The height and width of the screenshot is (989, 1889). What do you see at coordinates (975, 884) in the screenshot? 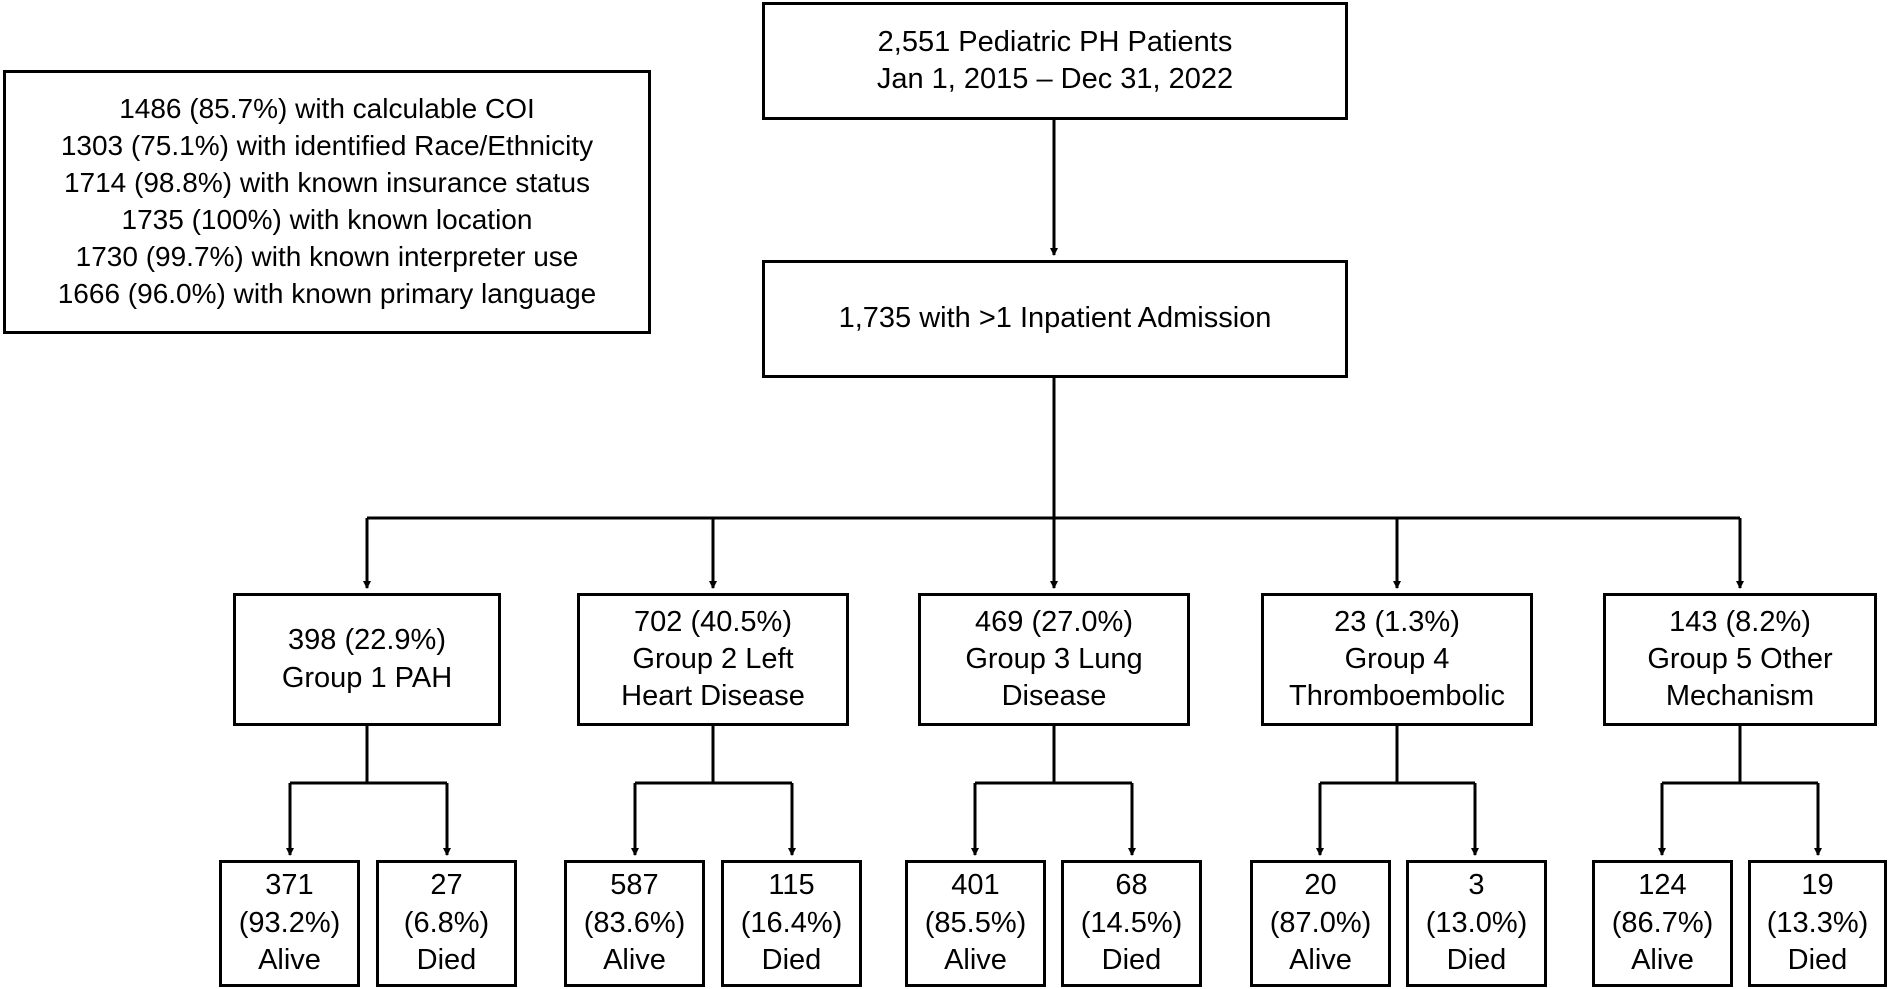
I see `outcome-count: 401` at bounding box center [975, 884].